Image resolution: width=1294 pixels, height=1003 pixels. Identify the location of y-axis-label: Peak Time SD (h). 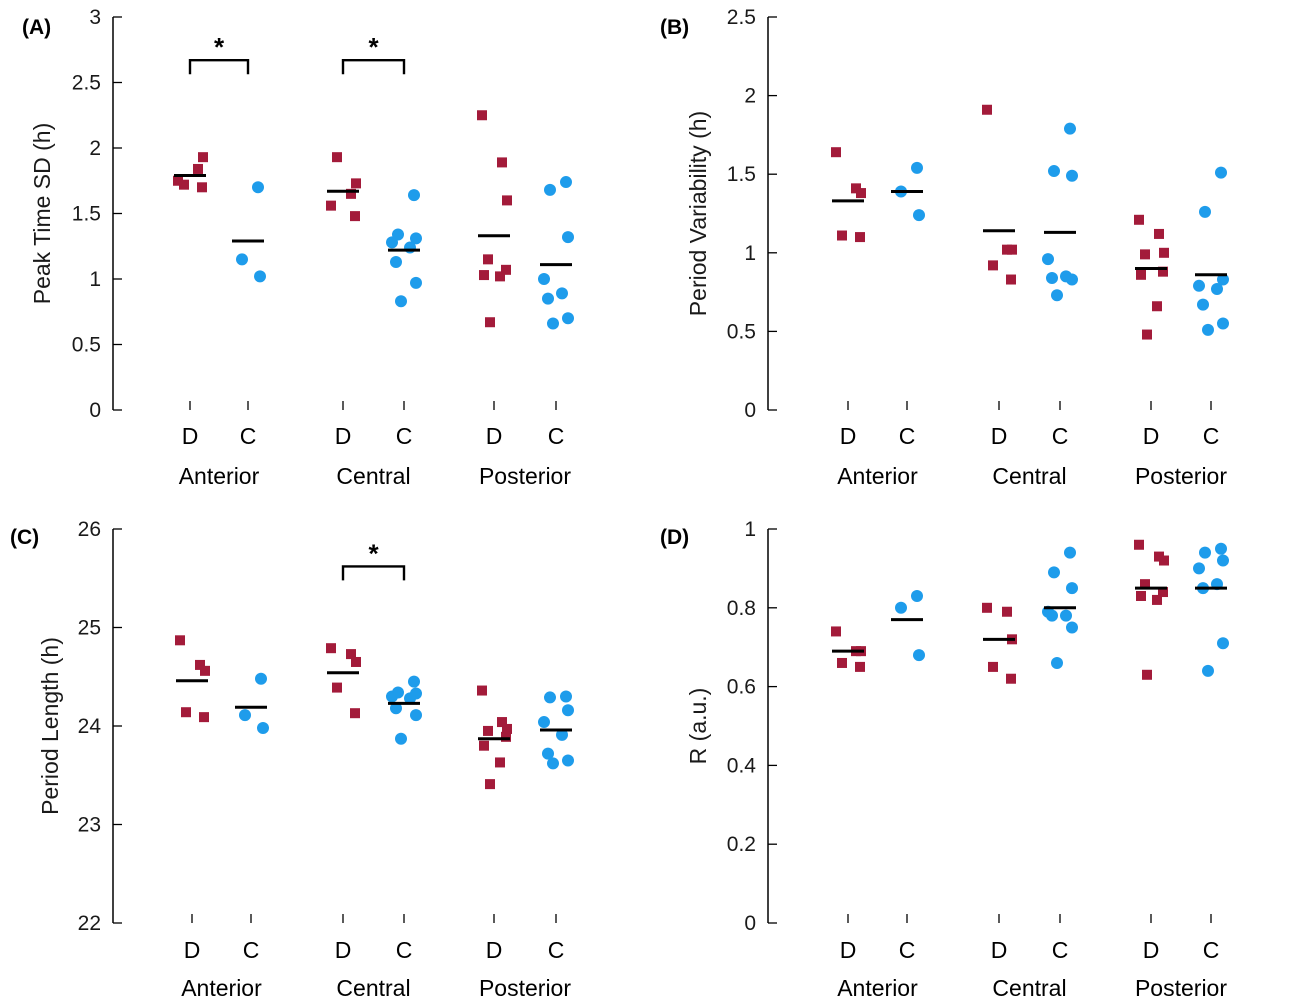
(42, 214).